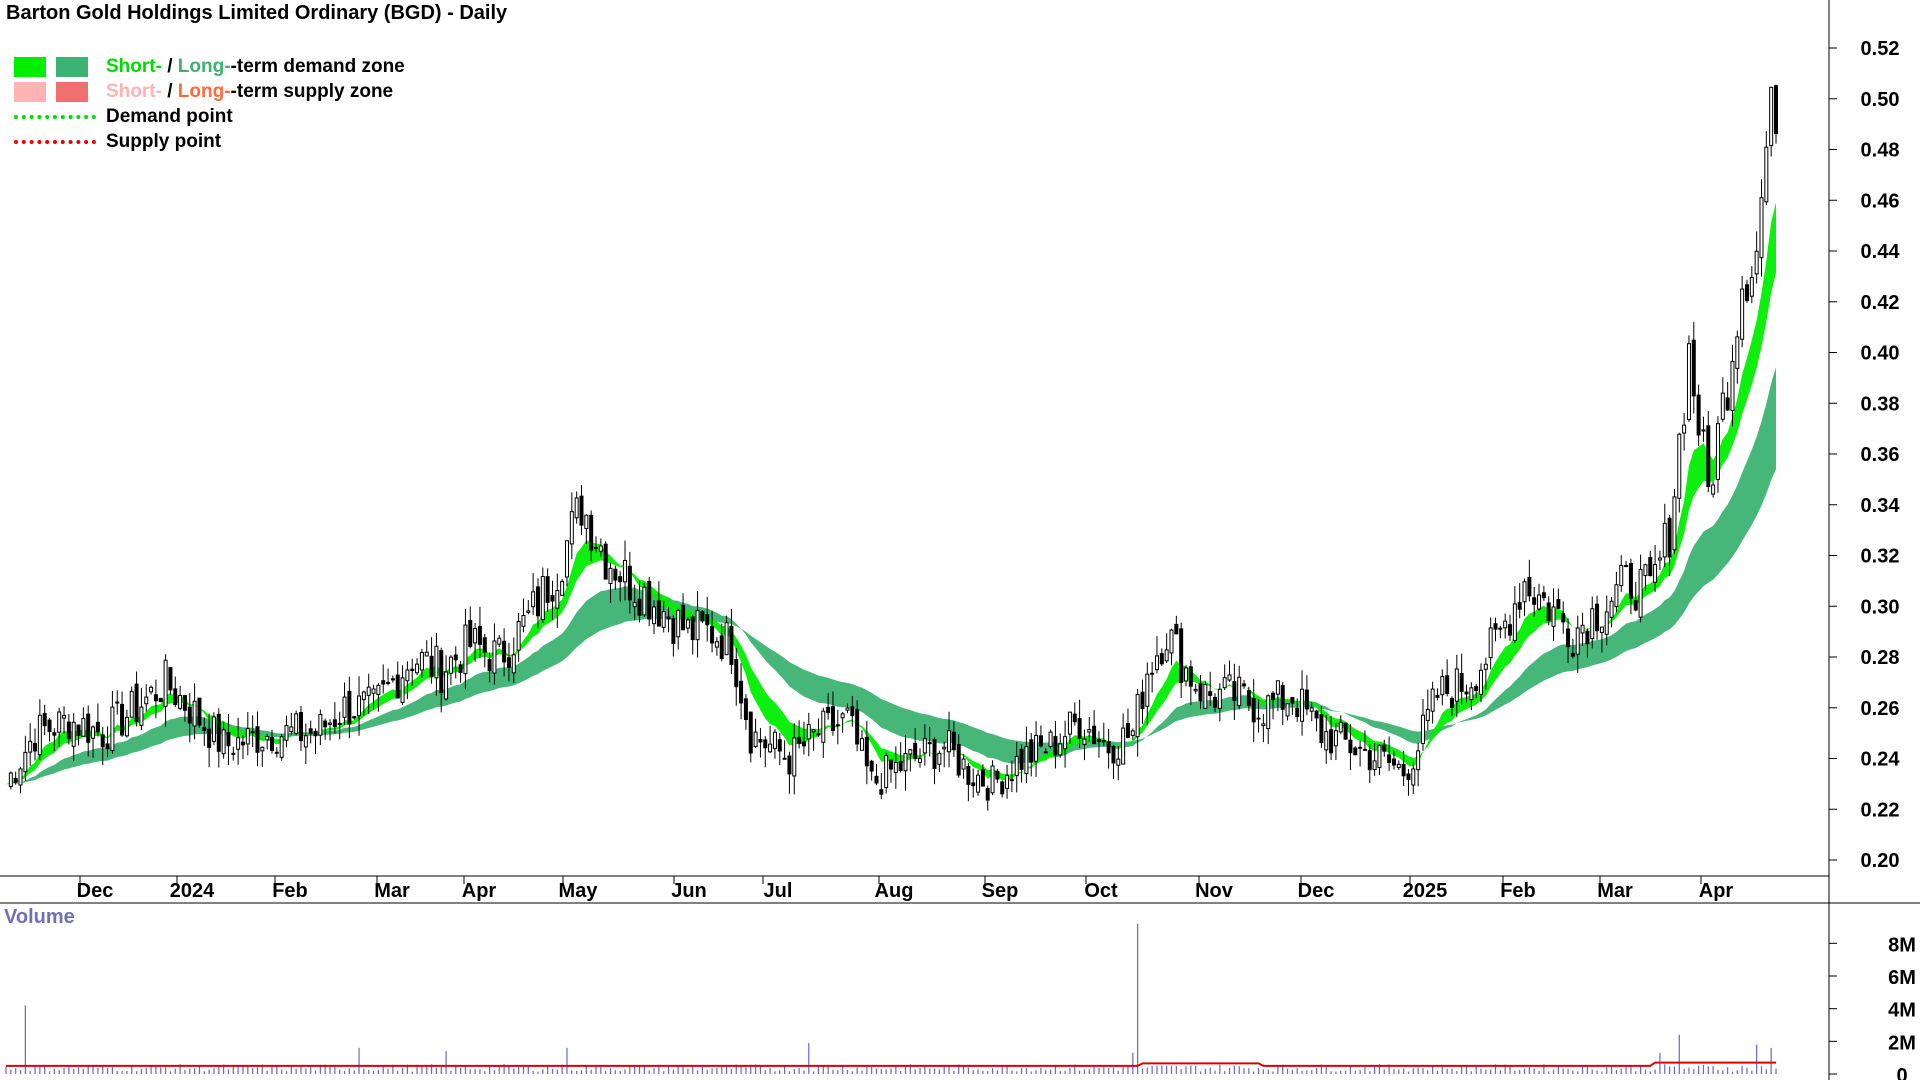  Describe the element at coordinates (1880, 607) in the screenshot. I see `y-tick-label: 0.30` at that location.